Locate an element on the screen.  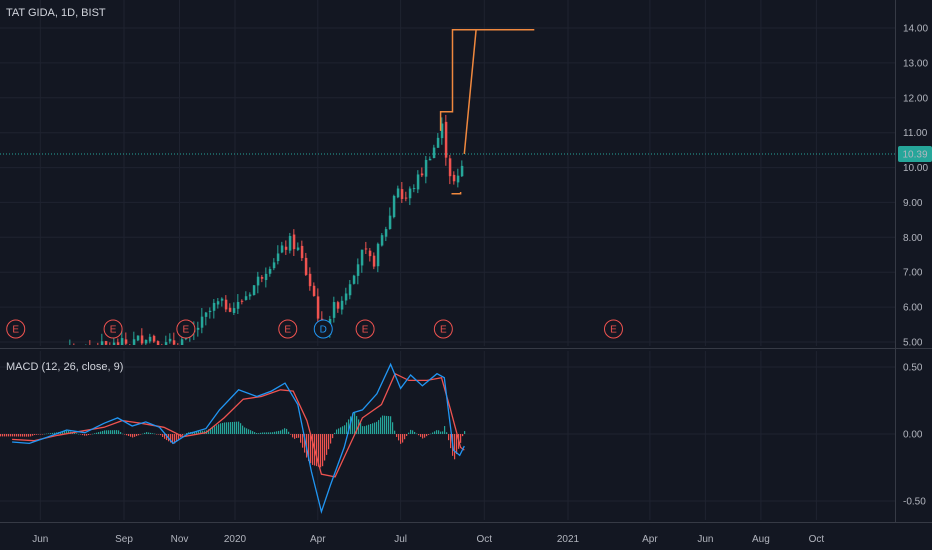
macd-axis-tick: 0.50 is located at coordinates (913, 368).